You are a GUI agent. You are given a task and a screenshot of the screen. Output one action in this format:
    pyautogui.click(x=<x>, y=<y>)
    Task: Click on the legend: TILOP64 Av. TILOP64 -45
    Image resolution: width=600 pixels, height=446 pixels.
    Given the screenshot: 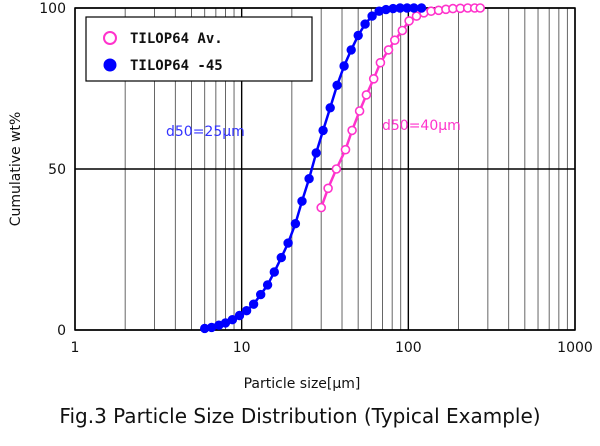 What is the action you would take?
    pyautogui.click(x=199, y=49)
    